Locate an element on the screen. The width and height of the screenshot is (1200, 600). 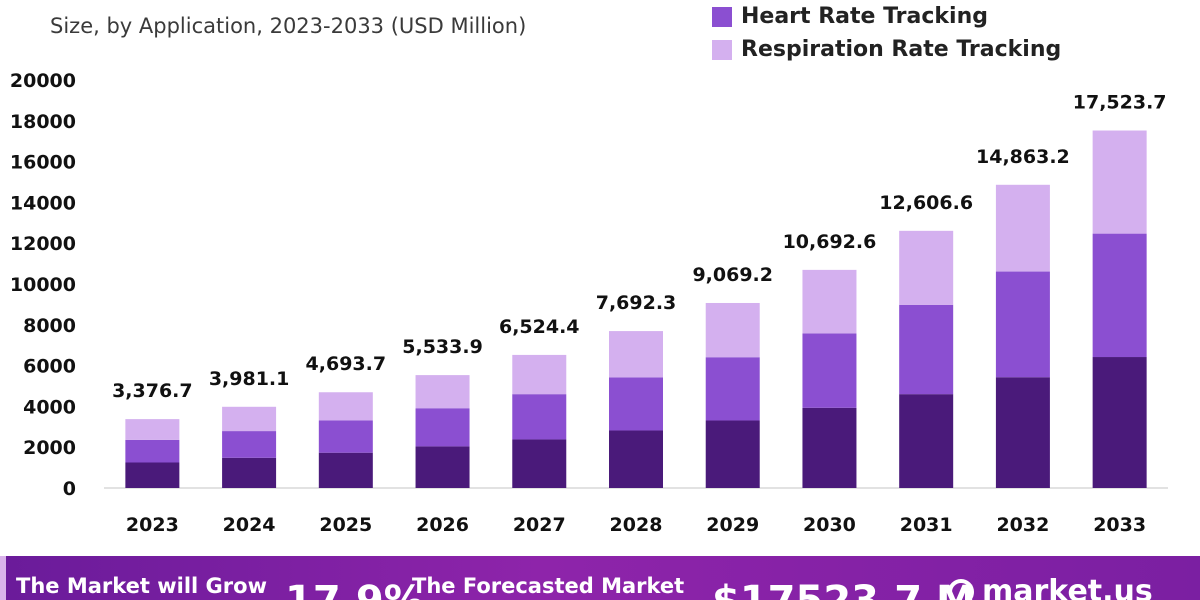
bar-total-label: 9,069.2 is located at coordinates (732, 275).